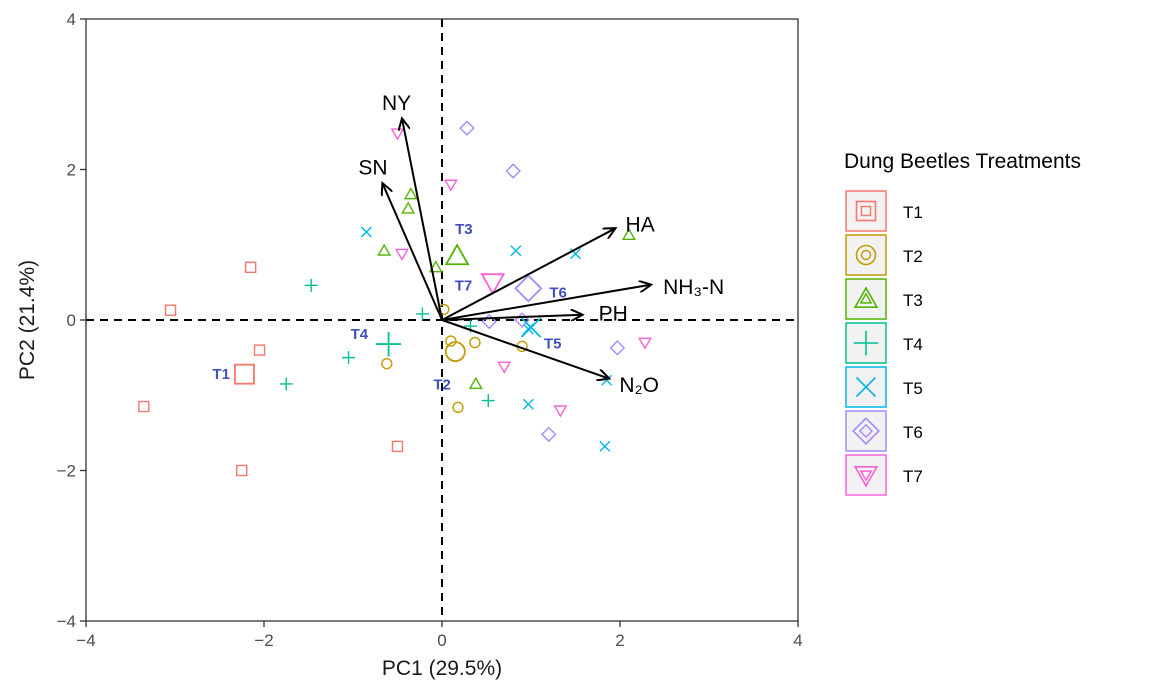 The width and height of the screenshot is (1176, 687). I want to click on legend-item-t1: T1, so click(884, 211).